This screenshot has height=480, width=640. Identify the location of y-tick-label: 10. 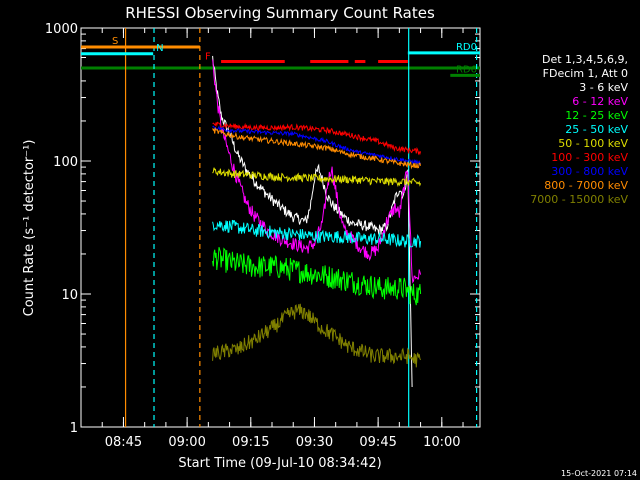
(69, 295).